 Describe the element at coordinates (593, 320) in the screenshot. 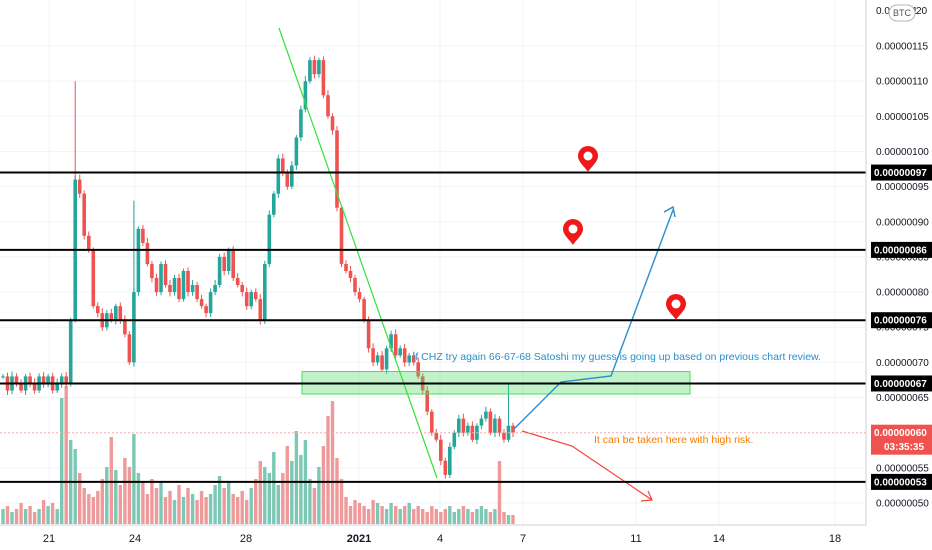

I see `projection-arrow-up` at that location.